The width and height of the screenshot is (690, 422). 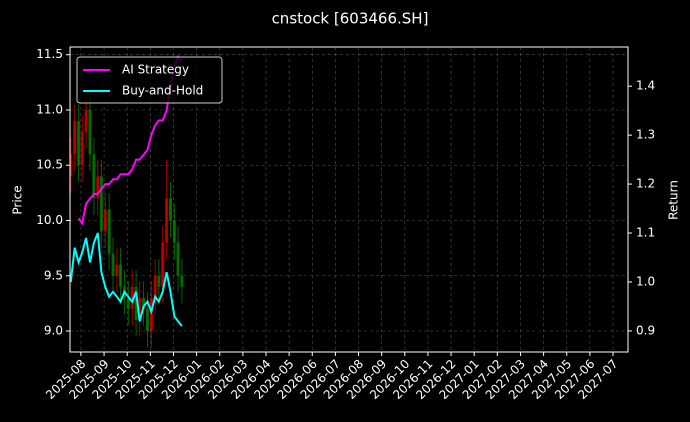 What do you see at coordinates (49, 109) in the screenshot?
I see `y-tick-label: 11.0` at bounding box center [49, 109].